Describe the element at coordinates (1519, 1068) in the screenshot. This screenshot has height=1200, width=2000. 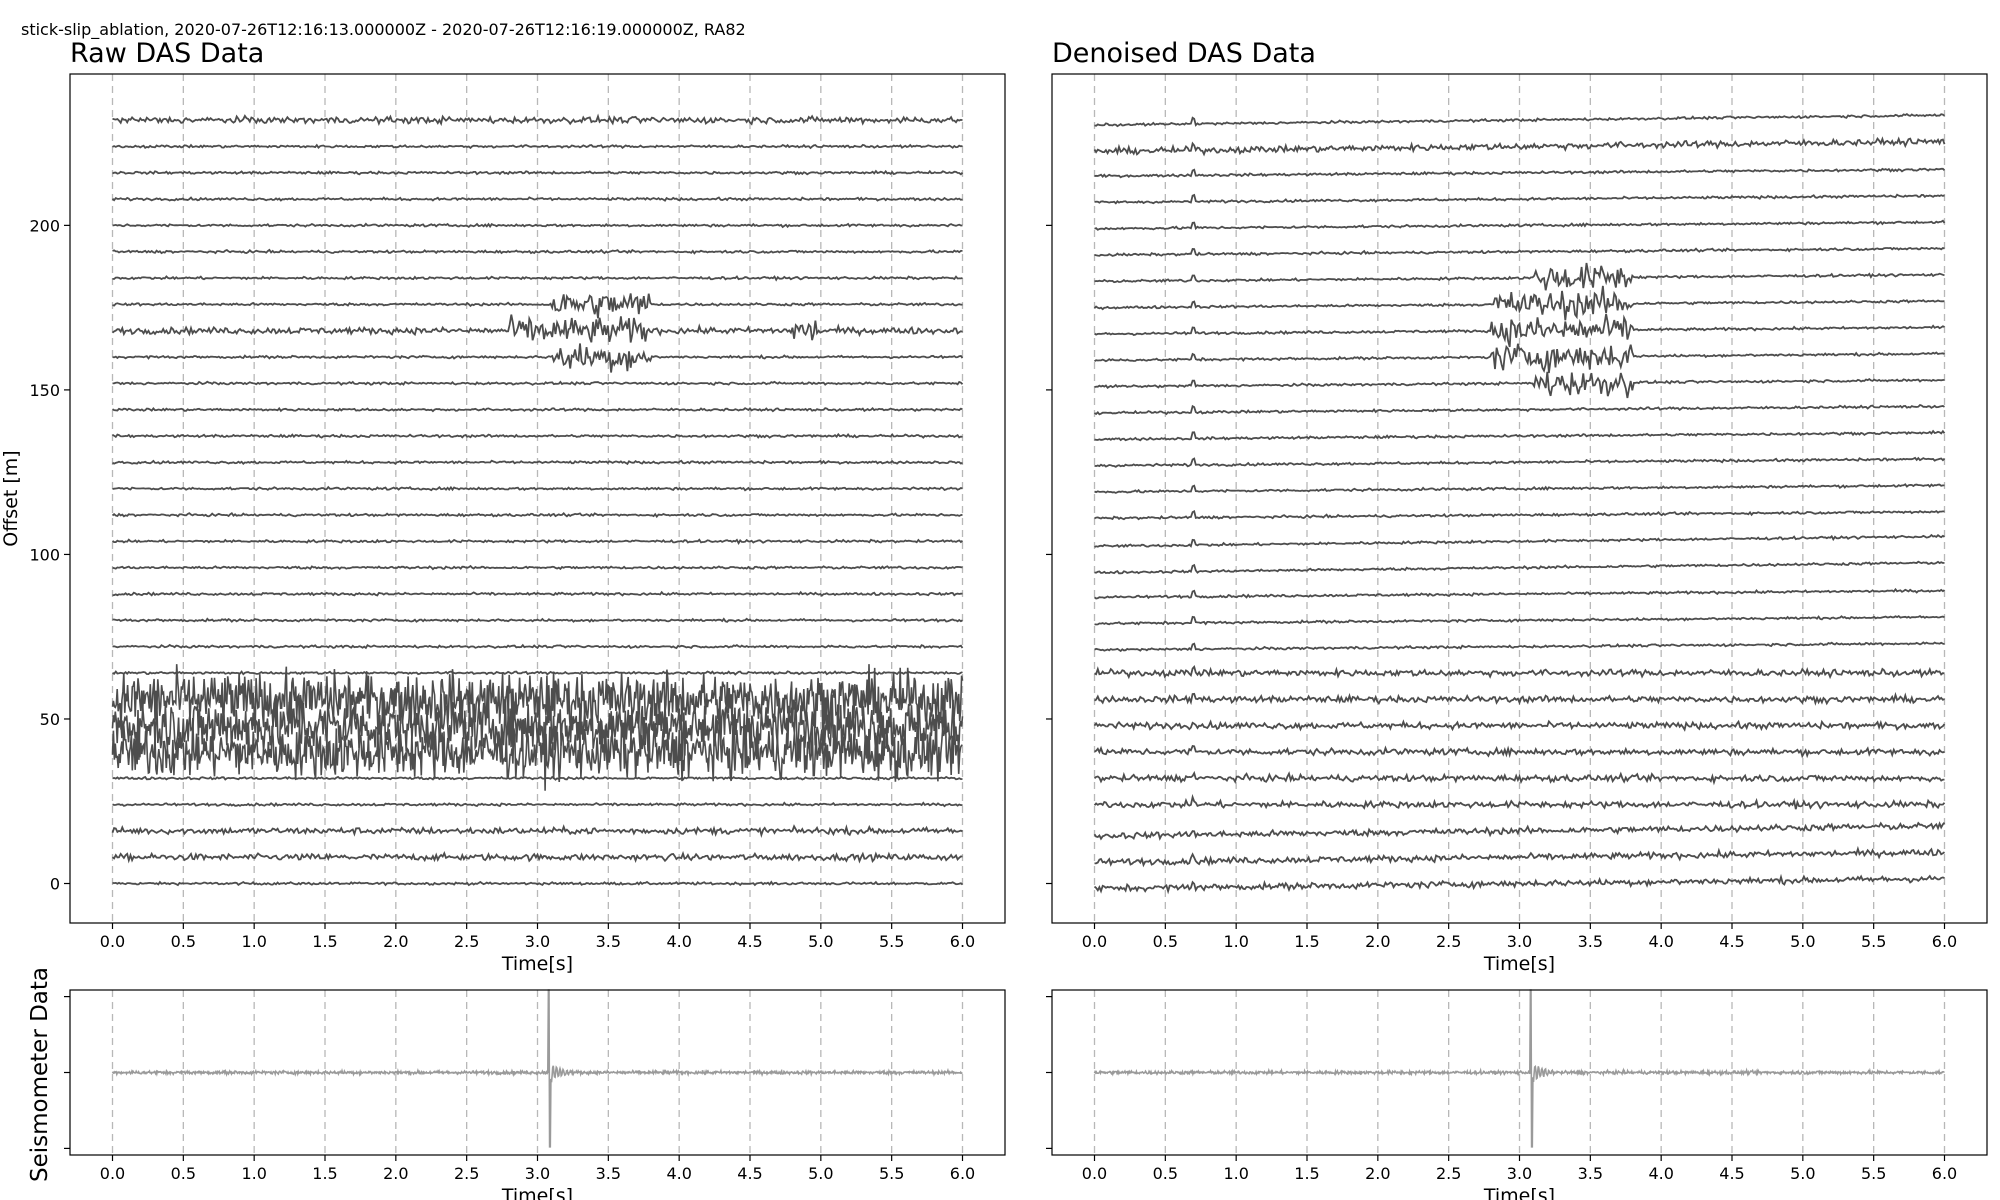
I see `seismometer-denoised-signal` at that location.